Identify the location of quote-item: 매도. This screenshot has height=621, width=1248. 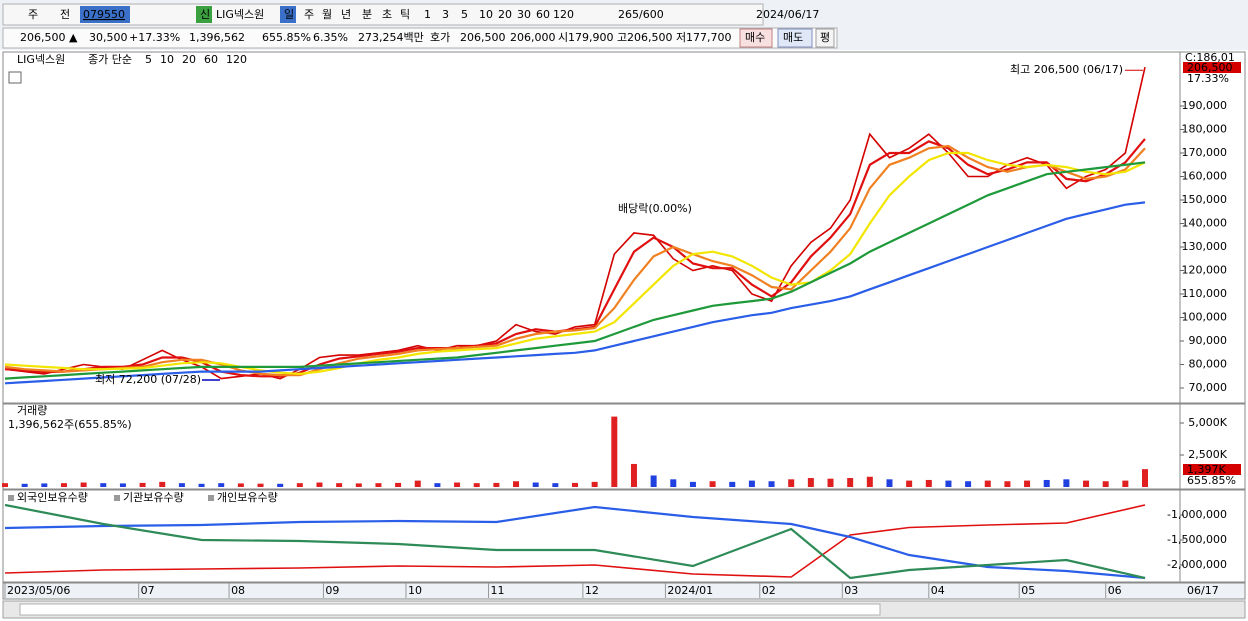
(793, 37).